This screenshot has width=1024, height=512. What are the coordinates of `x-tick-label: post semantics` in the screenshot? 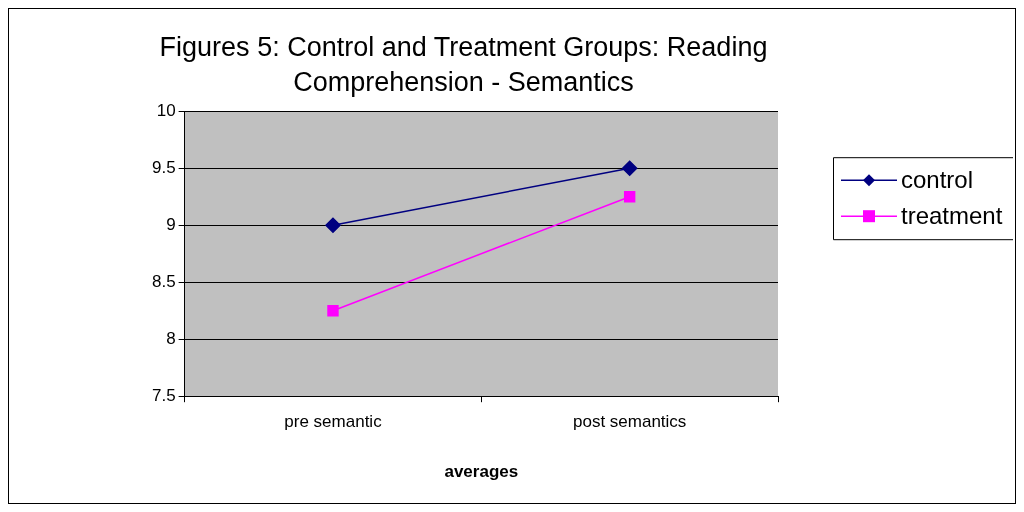 It's located at (629, 422).